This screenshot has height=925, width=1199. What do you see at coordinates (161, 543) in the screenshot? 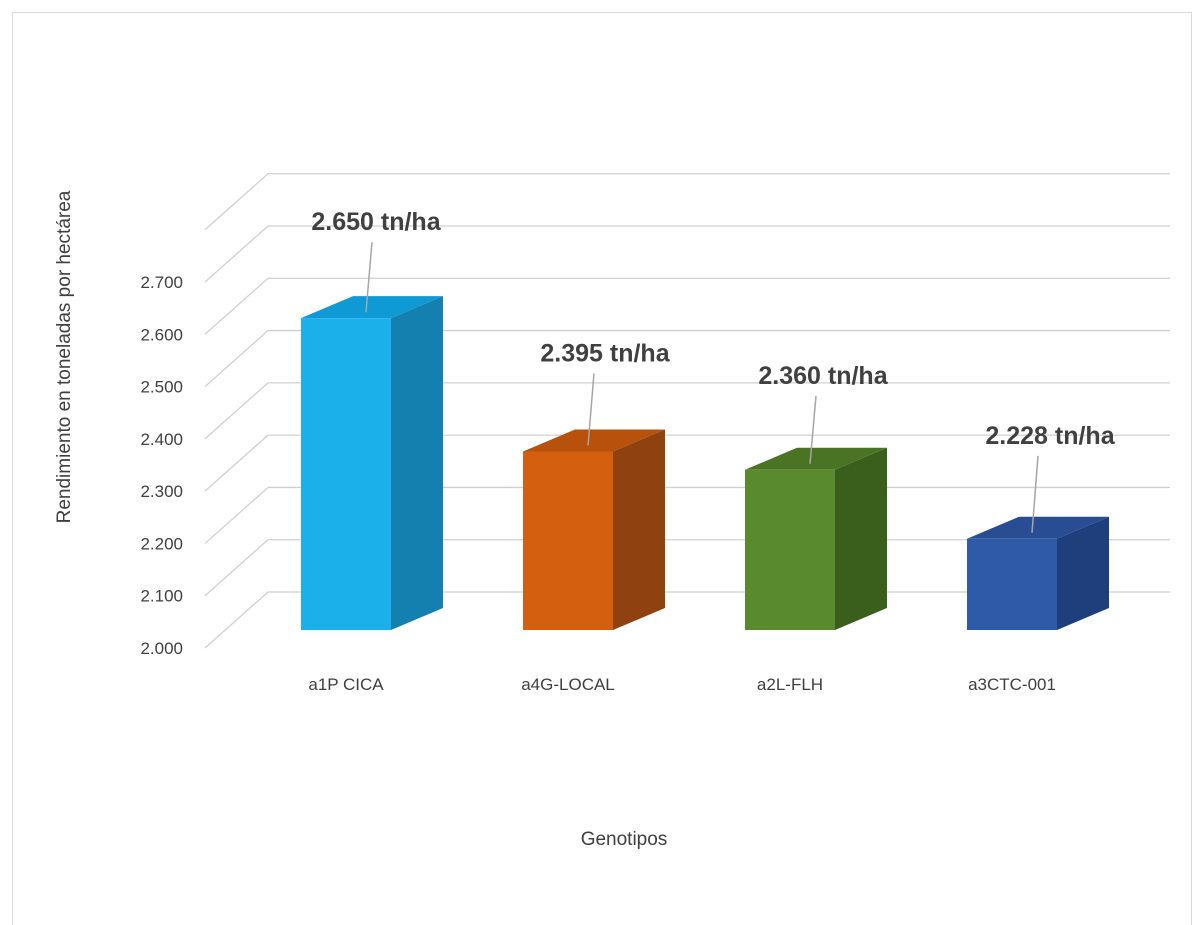
I see `y-tick-label: 2.200` at bounding box center [161, 543].